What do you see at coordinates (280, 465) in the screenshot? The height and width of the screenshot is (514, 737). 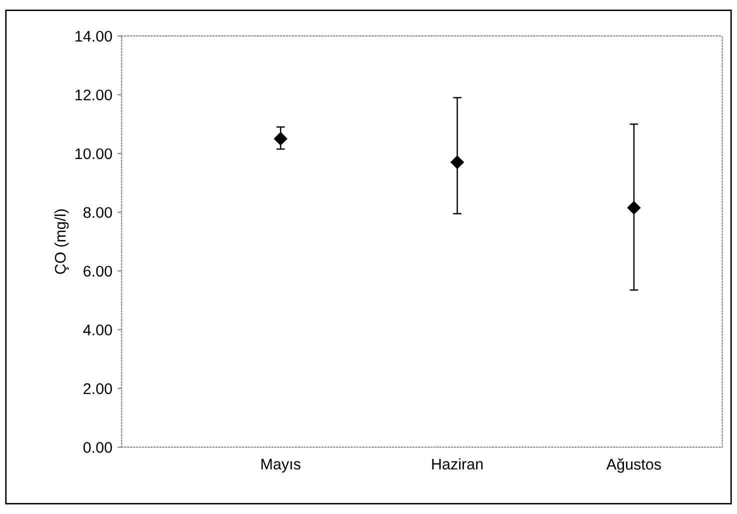 I see `x-tick-label: Mayıs` at bounding box center [280, 465].